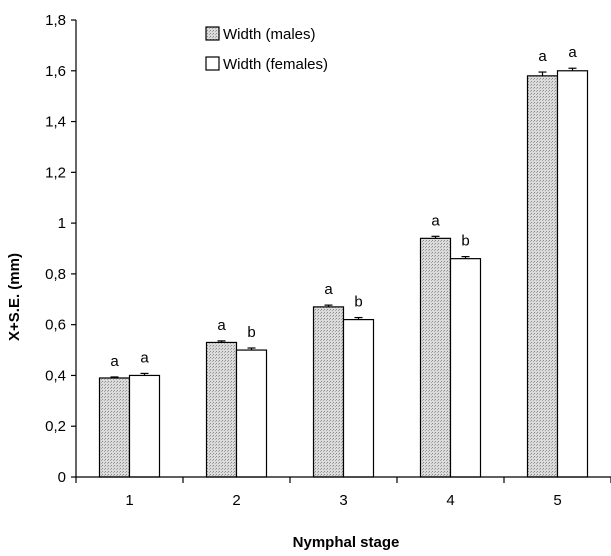 The width and height of the screenshot is (611, 556). What do you see at coordinates (251, 332) in the screenshot?
I see `significance-label-females-stage-2: b` at bounding box center [251, 332].